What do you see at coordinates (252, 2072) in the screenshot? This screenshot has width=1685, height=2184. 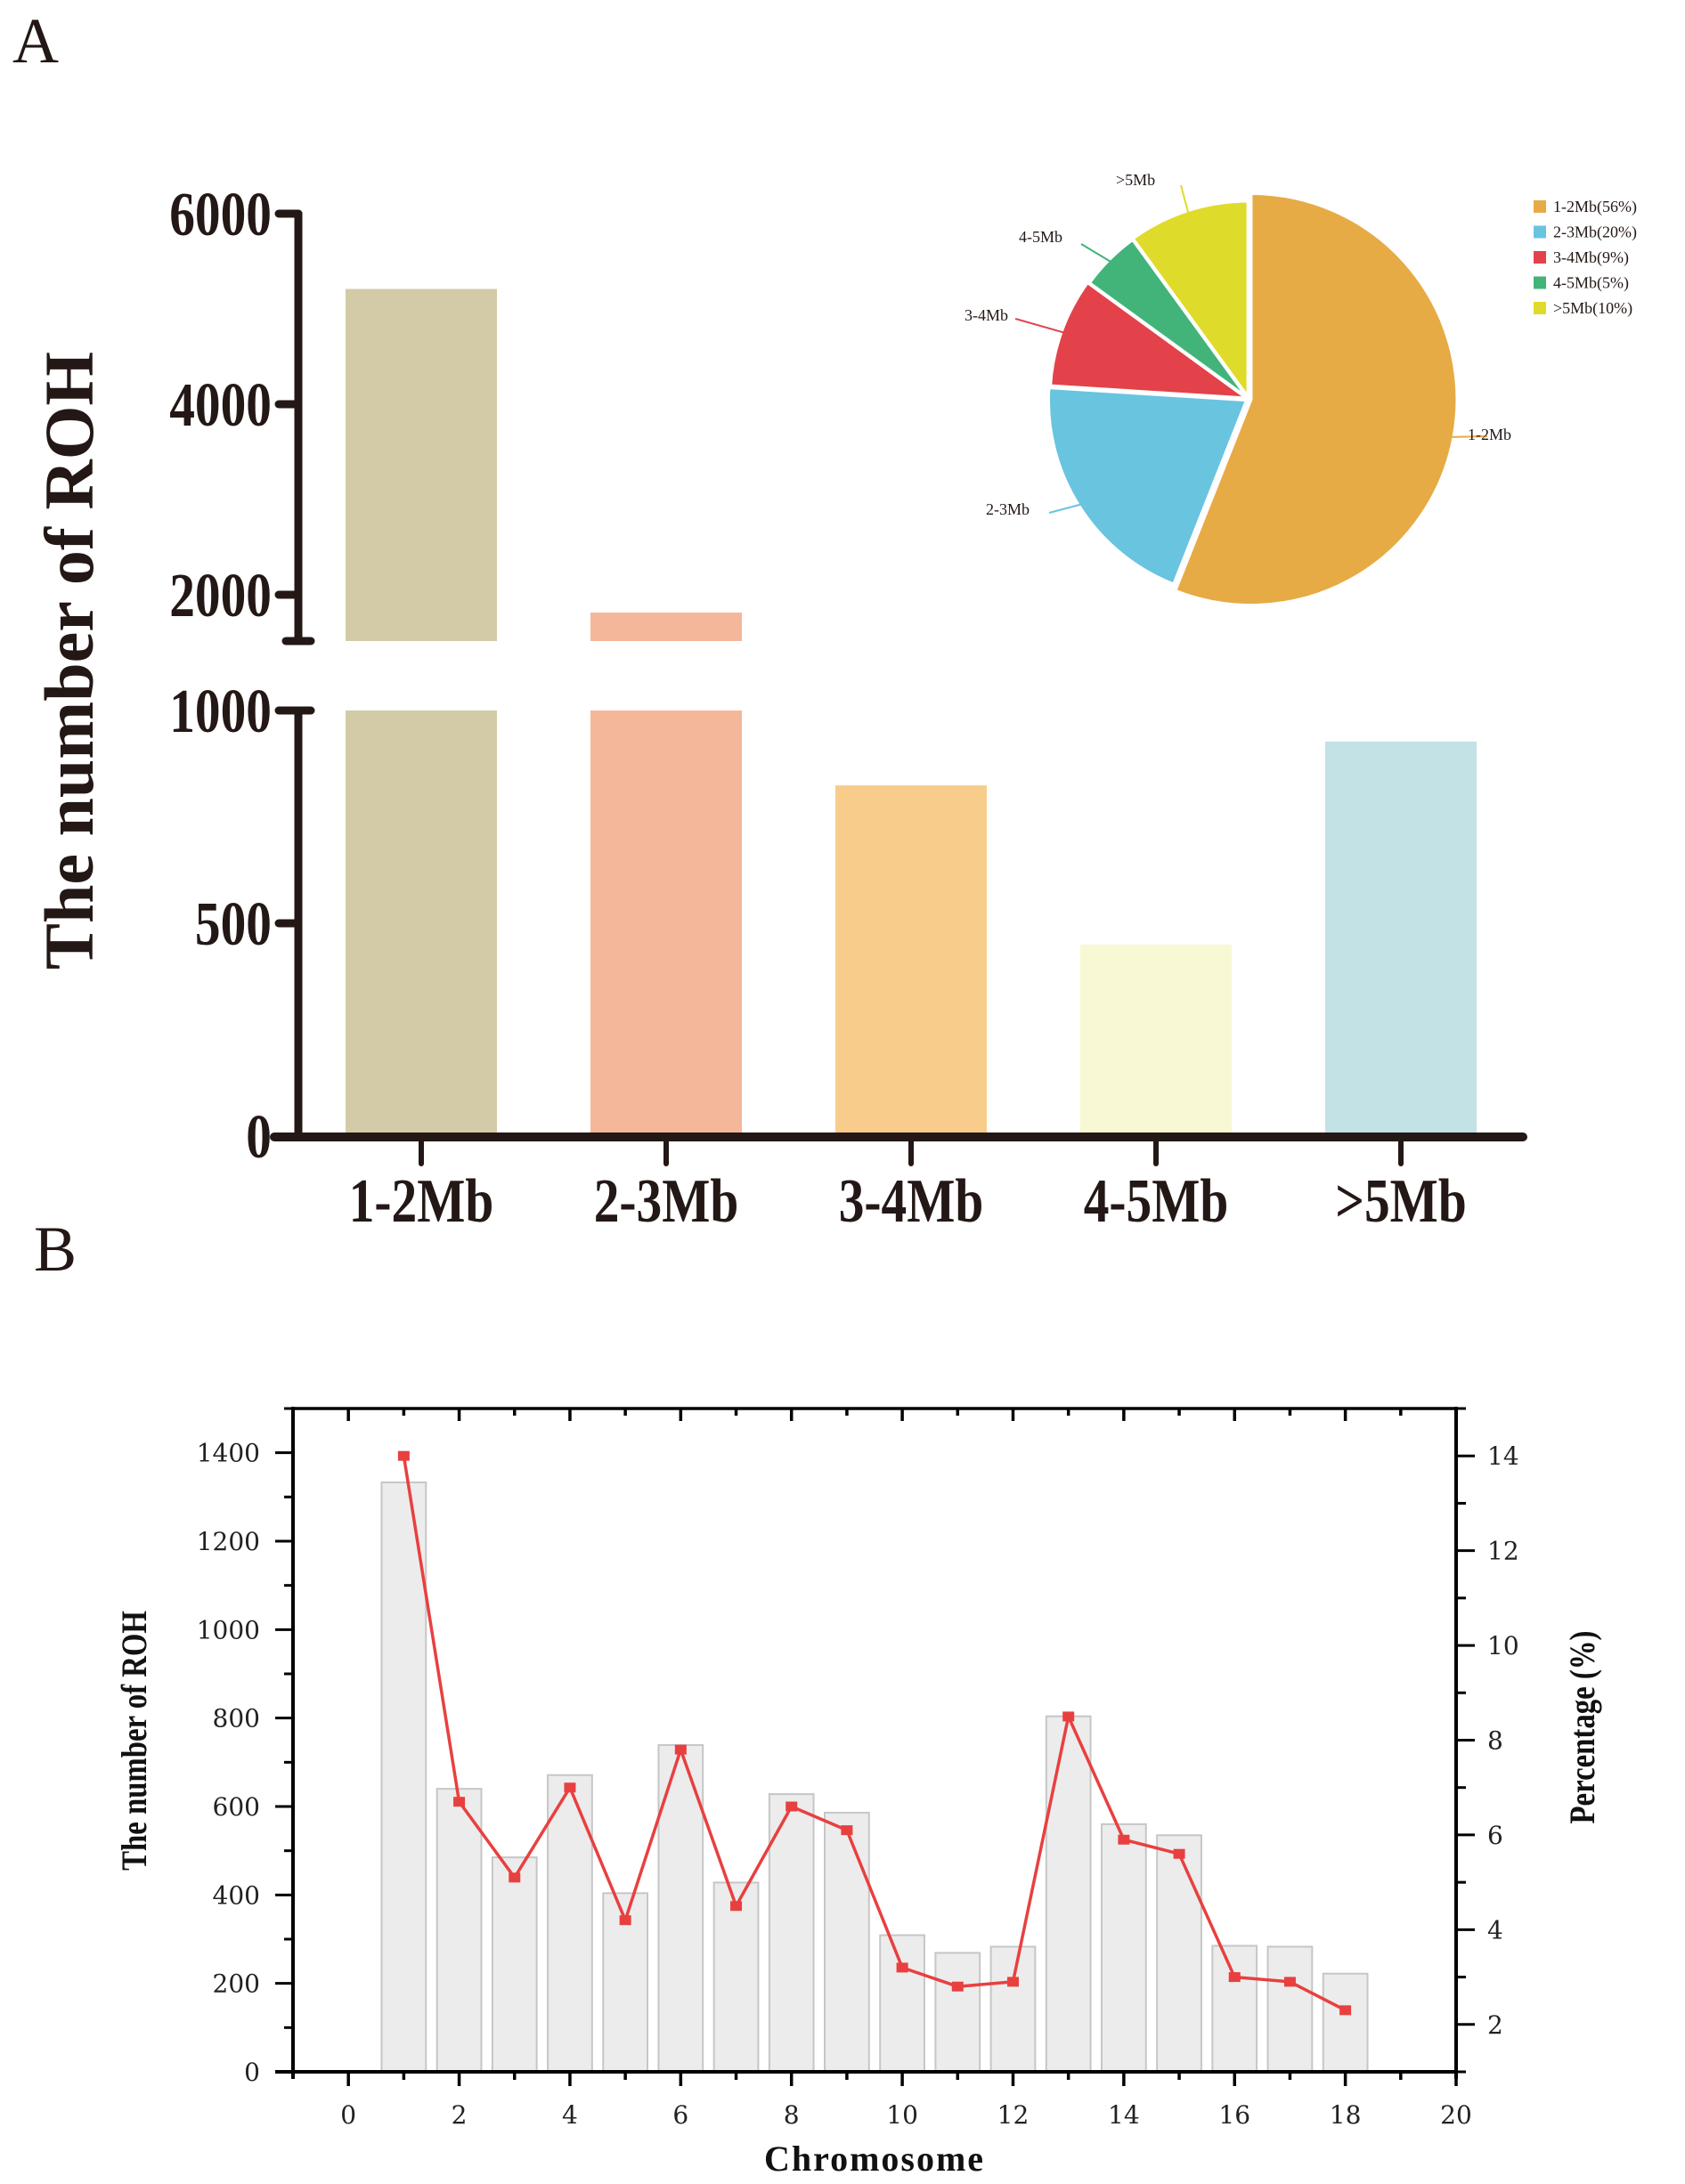 I see `chart-b-y-tick-label-left: 0` at bounding box center [252, 2072].